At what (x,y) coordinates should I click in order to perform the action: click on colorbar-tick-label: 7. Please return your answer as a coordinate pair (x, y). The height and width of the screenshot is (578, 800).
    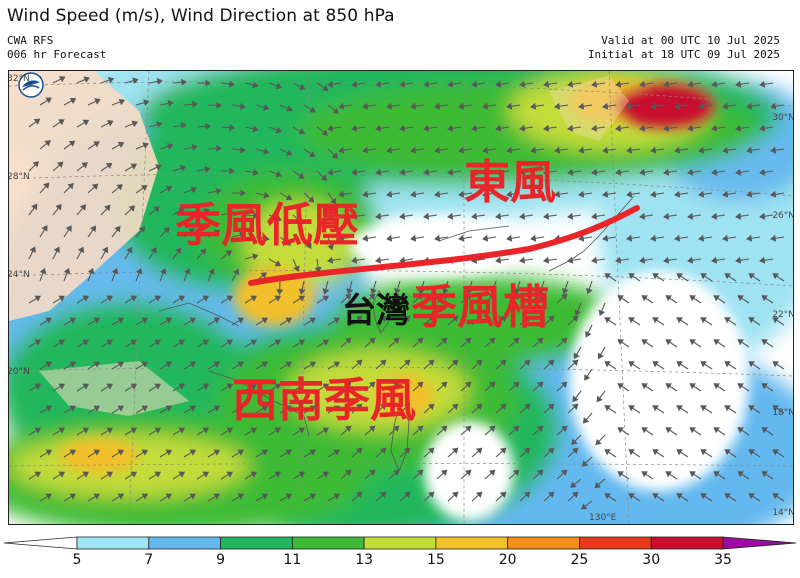
    Looking at the image, I should click on (149, 560).